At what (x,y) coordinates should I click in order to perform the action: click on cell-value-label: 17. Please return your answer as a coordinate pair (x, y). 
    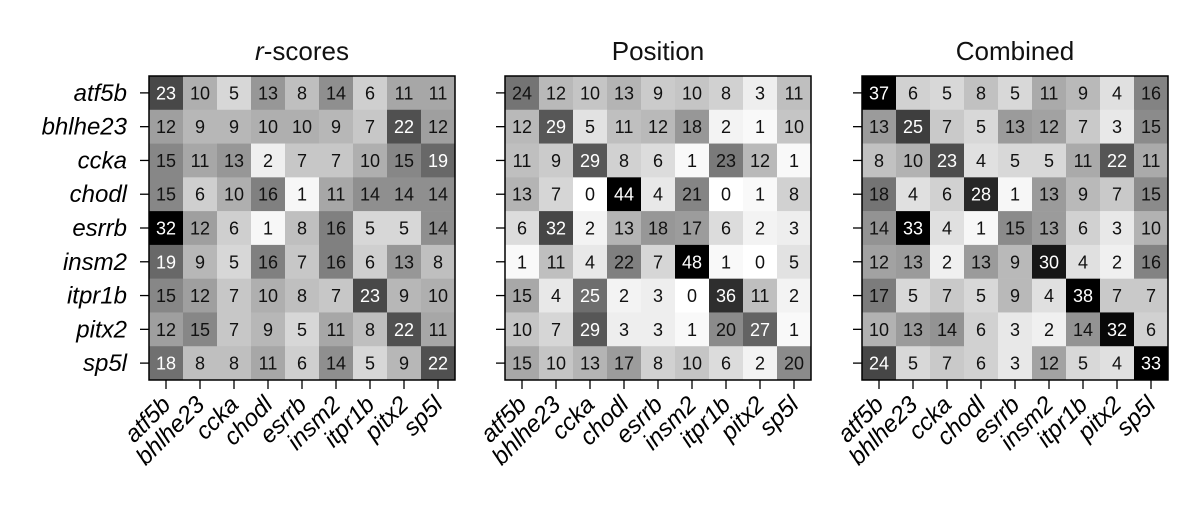
    Looking at the image, I should click on (624, 364).